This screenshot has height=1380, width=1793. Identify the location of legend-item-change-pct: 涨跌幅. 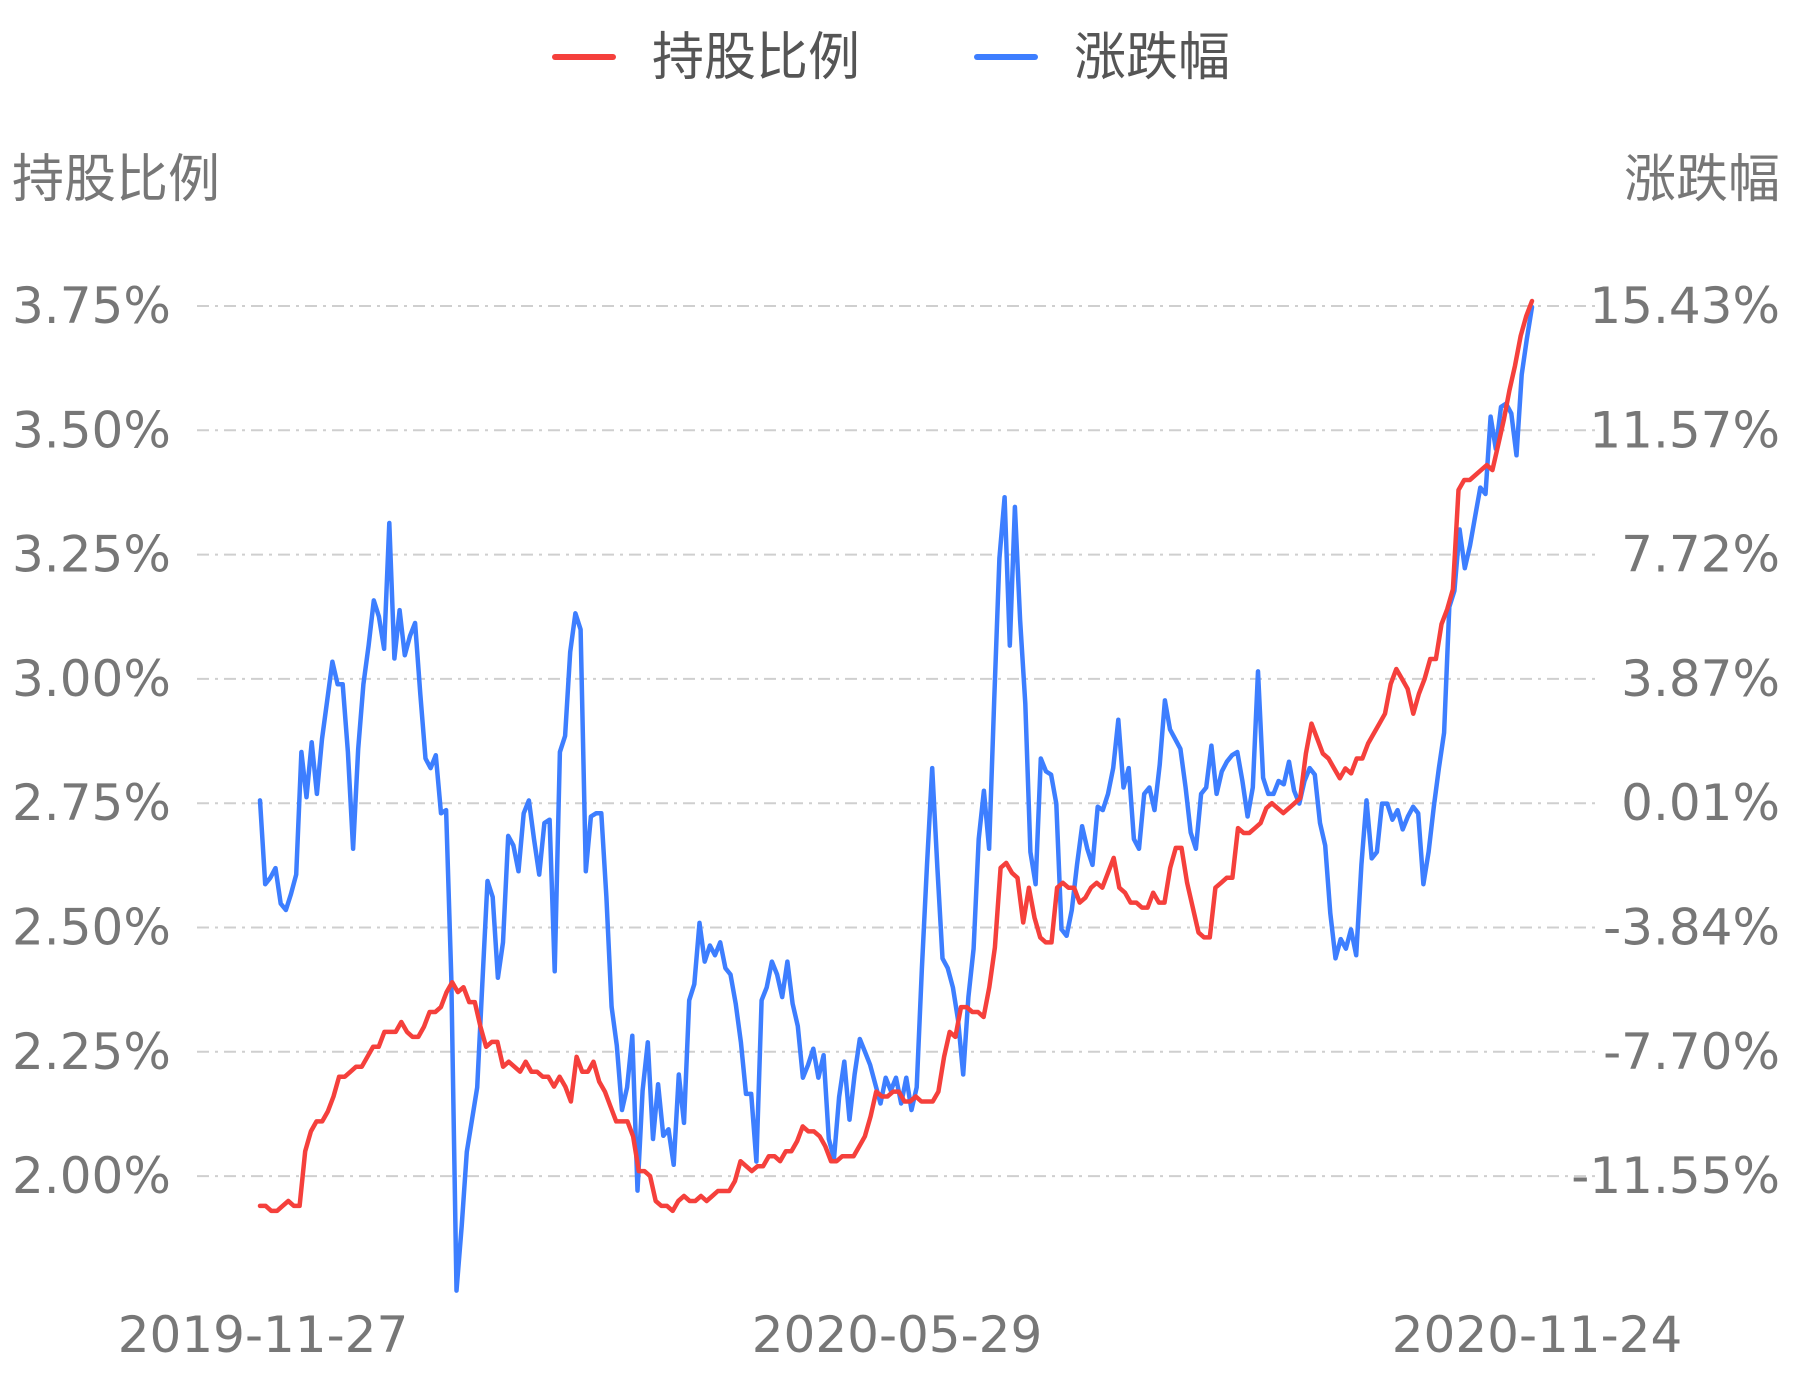
(1102, 58).